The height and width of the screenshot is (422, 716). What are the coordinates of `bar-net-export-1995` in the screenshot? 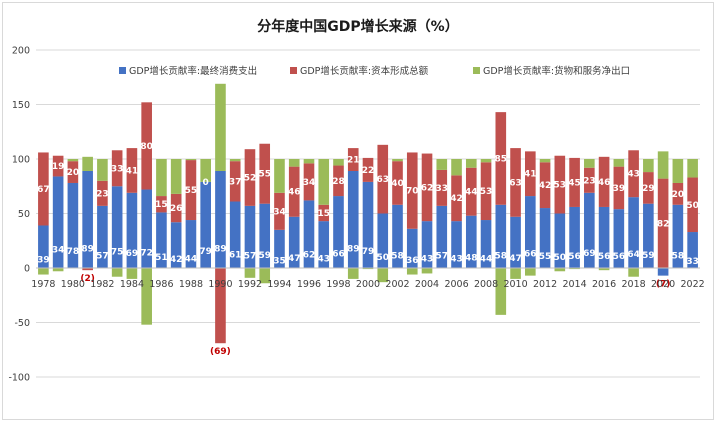 It's located at (294, 163).